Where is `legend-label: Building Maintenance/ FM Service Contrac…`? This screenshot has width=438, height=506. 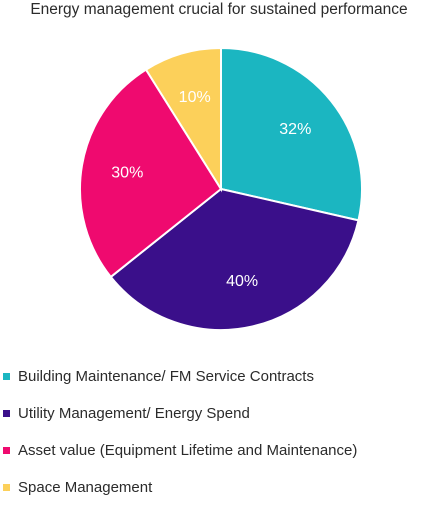
legend-label: Building Maintenance/ FM Service Contrac… is located at coordinates (166, 376).